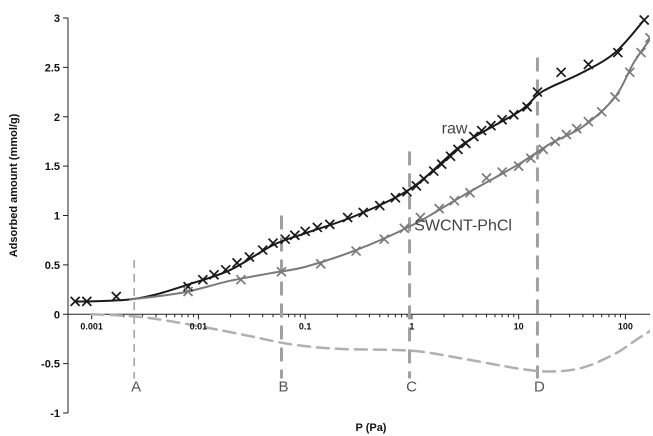  Describe the element at coordinates (52, 68) in the screenshot. I see `y-tick-label: 2.5` at that location.